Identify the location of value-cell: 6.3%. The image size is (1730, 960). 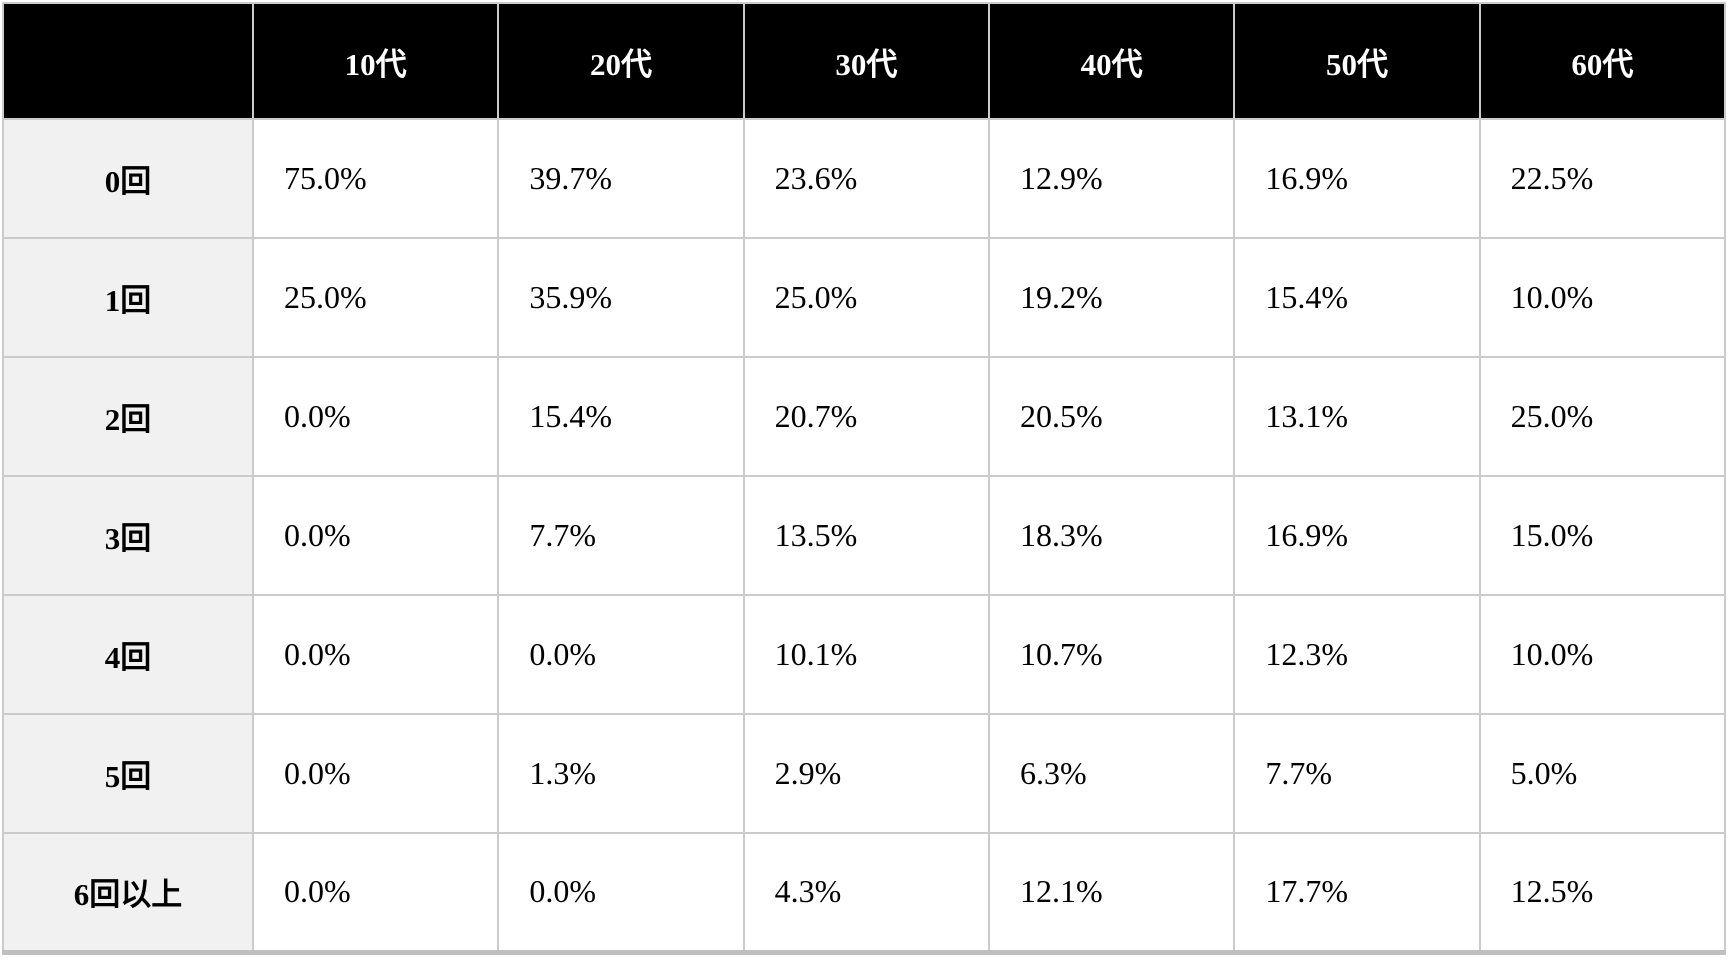
(1111, 773).